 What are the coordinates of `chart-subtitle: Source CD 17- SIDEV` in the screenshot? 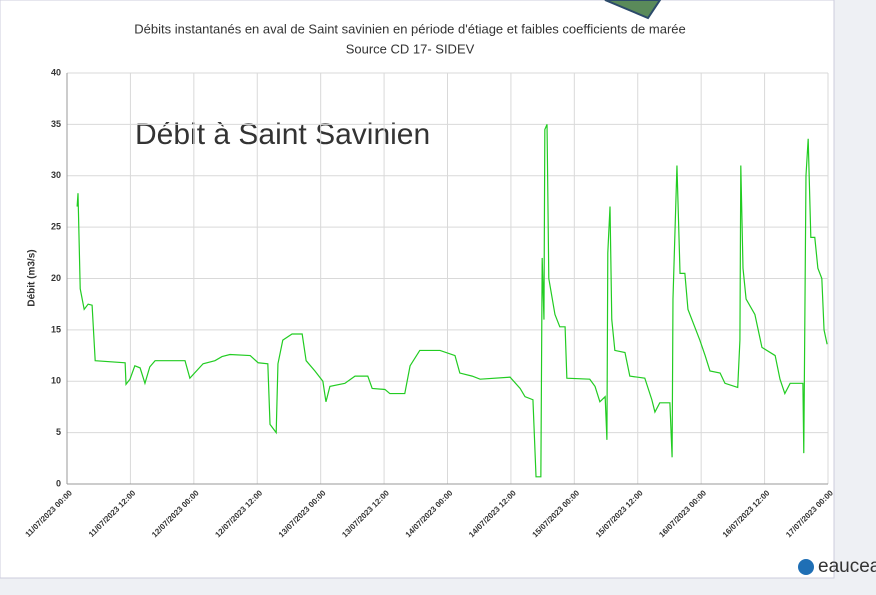 It's located at (410, 48).